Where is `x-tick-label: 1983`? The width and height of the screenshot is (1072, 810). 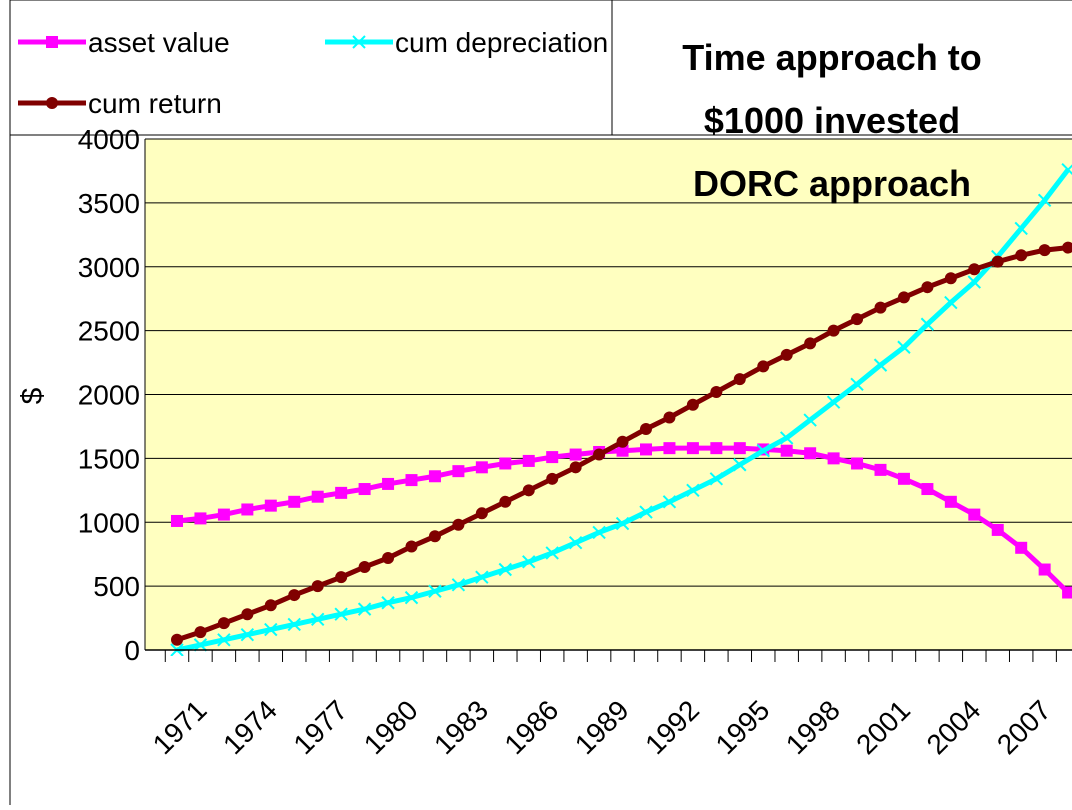
x-tick-label: 1983 is located at coordinates (461, 727).